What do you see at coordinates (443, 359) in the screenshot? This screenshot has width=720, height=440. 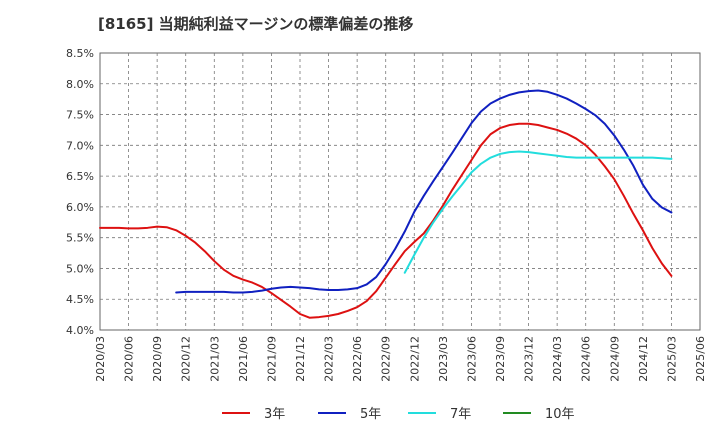 I see `x-tick-label: 2023/03` at bounding box center [443, 359].